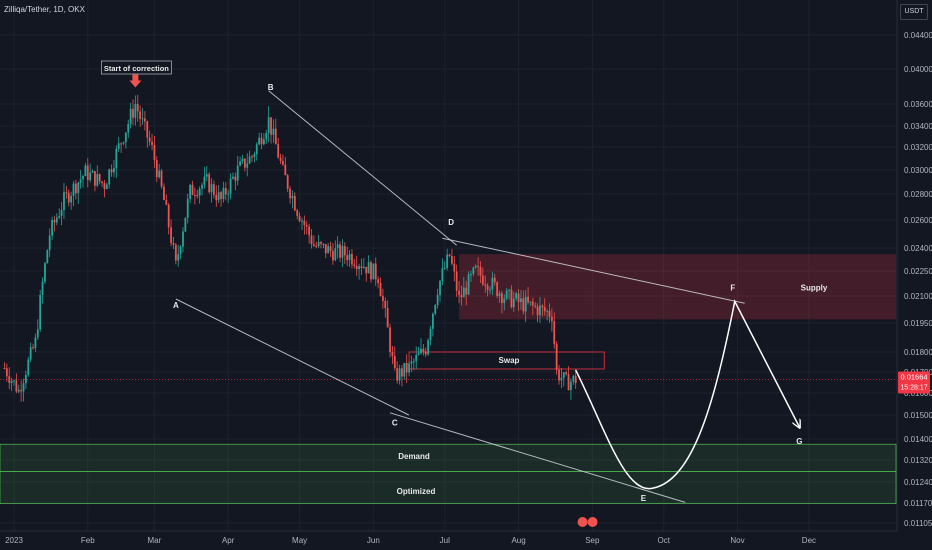  What do you see at coordinates (914, 12) in the screenshot?
I see `currency-button: USDT` at bounding box center [914, 12].